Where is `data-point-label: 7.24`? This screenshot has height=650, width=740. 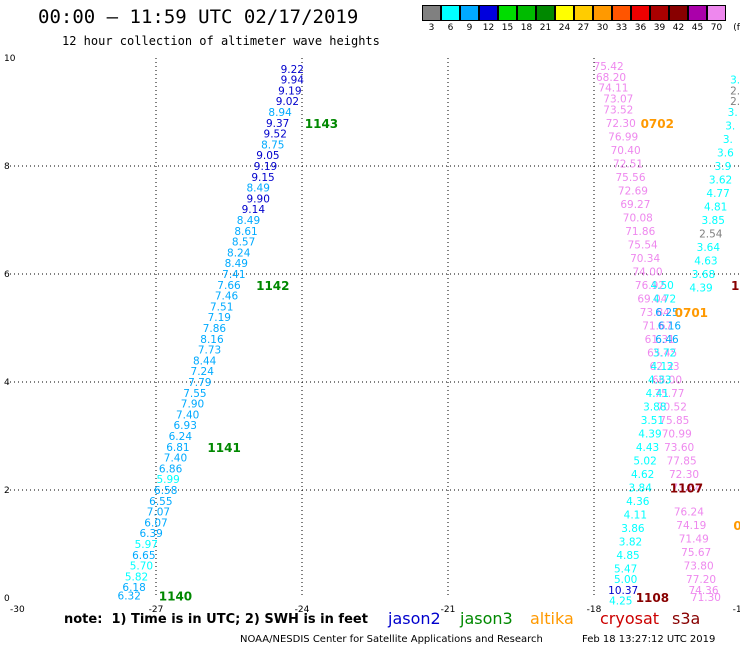 data-point-label: 7.24 is located at coordinates (203, 372).